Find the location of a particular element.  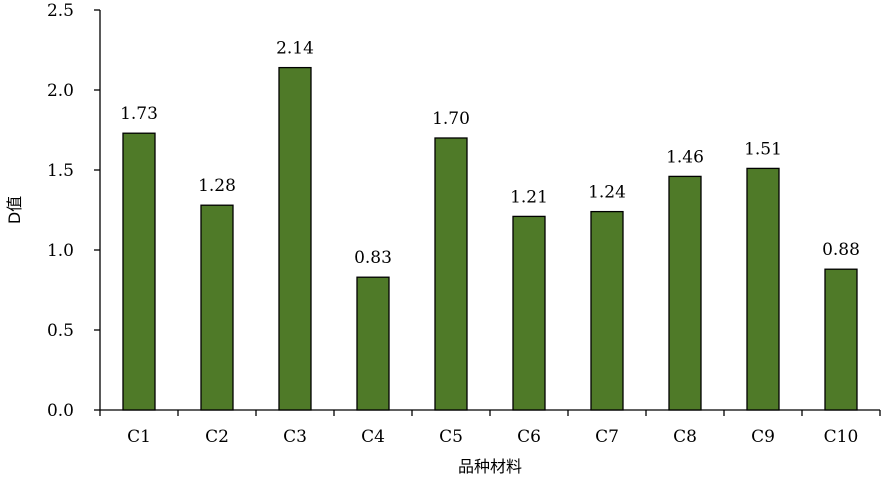

x-tick-label-c6: C6 is located at coordinates (529, 437).